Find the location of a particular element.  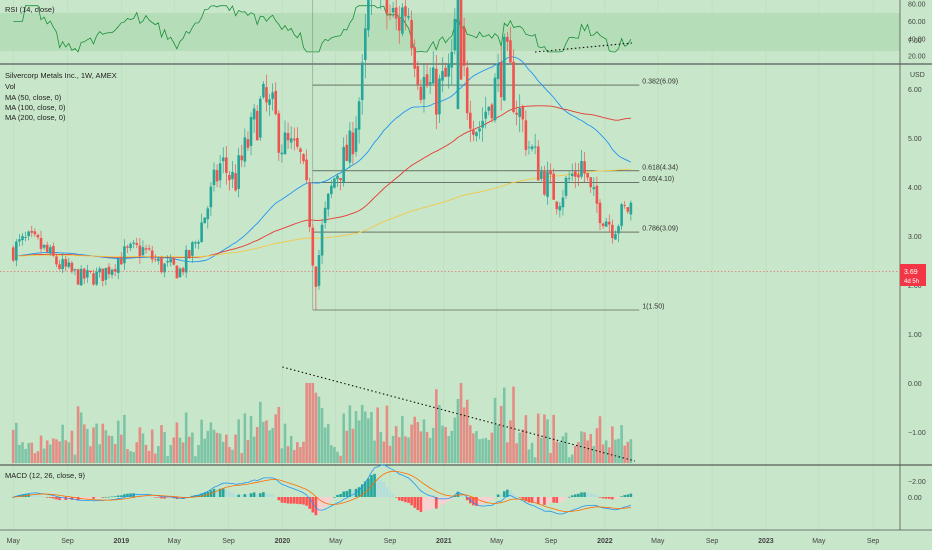

price-tick-label: −1.00 is located at coordinates (917, 433).